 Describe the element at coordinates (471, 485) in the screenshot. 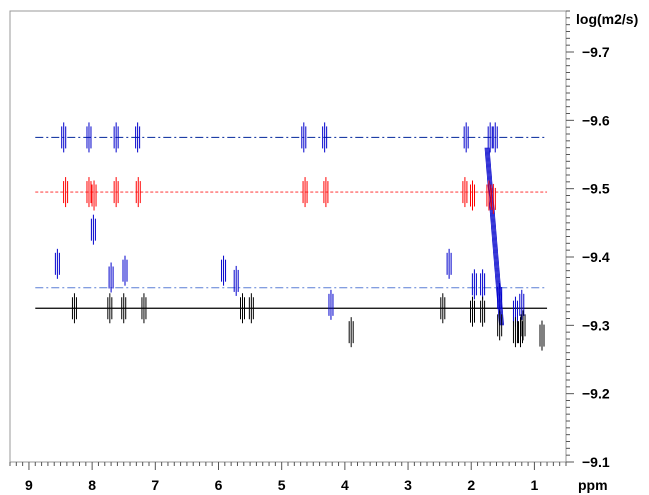

I see `x-tick-label: 2` at that location.